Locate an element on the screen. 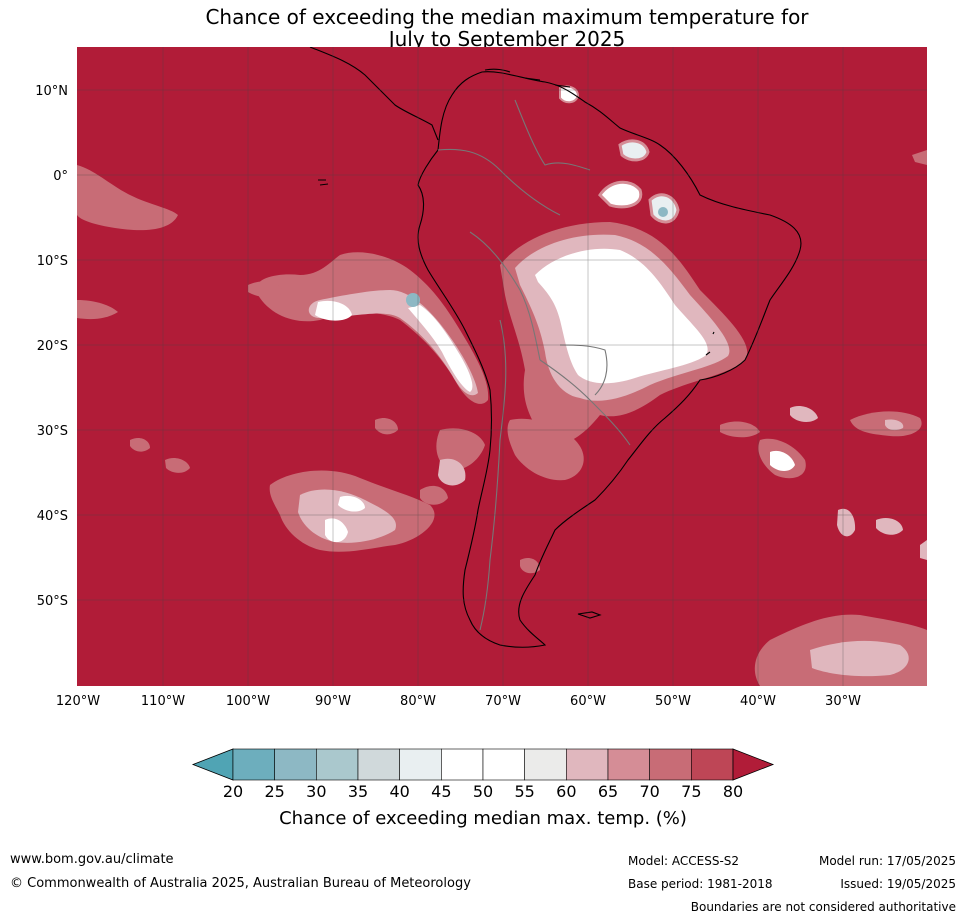 Image resolution: width=965 pixels, height=919 pixels. colorbar-tick-label: 65 is located at coordinates (608, 791).